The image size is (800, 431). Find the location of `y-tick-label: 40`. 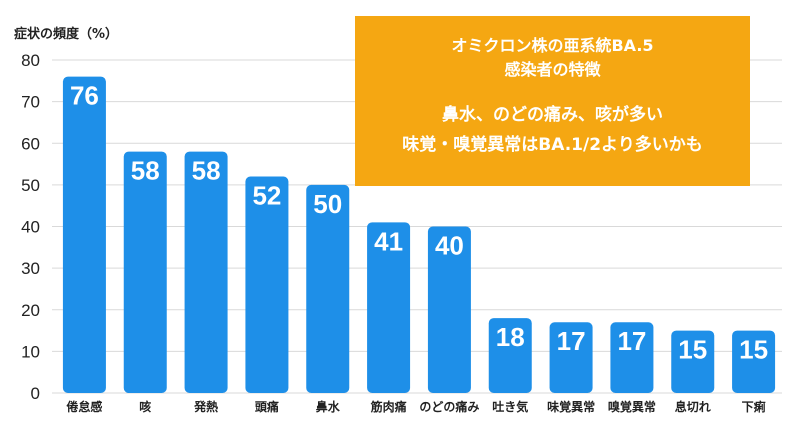

y-tick-label: 40 is located at coordinates (30, 227).